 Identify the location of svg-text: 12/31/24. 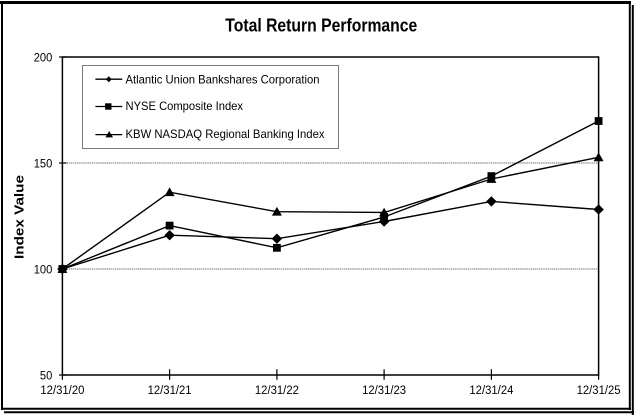
(491, 390).